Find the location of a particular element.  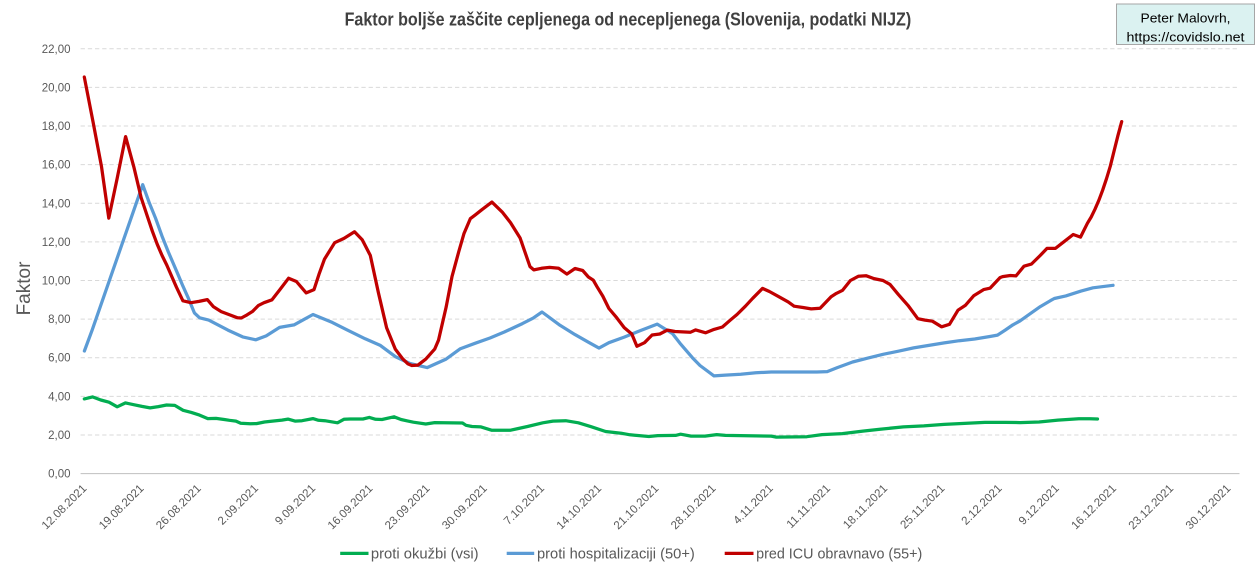

svg-text: 16,00 is located at coordinates (56, 166).